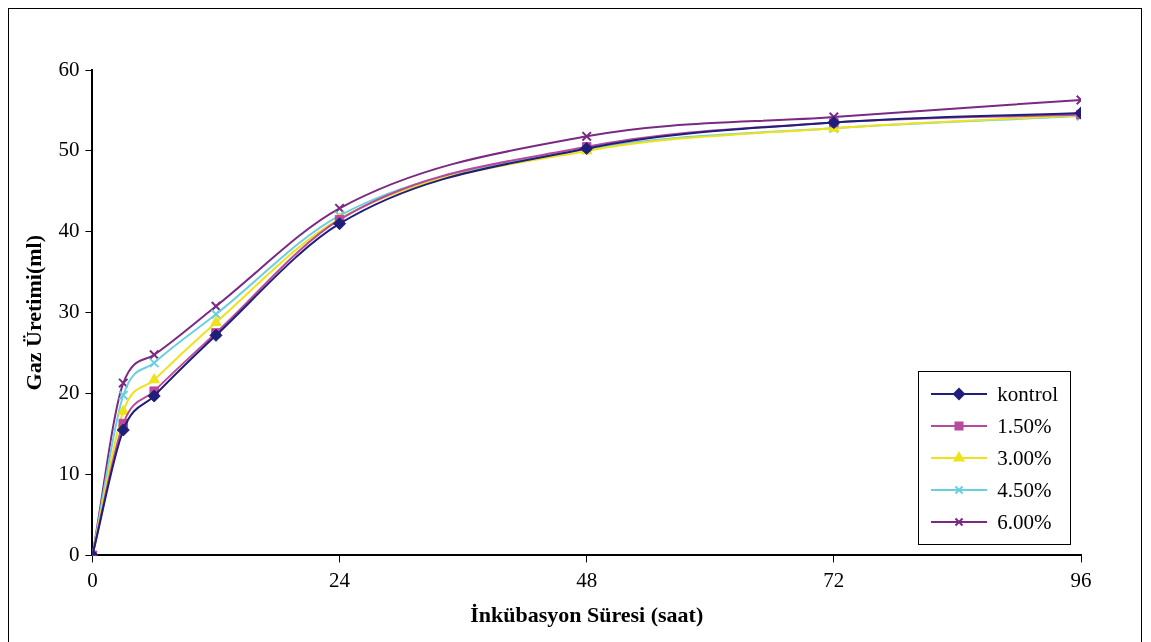  Describe the element at coordinates (1024, 490) in the screenshot. I see `legend-label: 4.50%` at that location.